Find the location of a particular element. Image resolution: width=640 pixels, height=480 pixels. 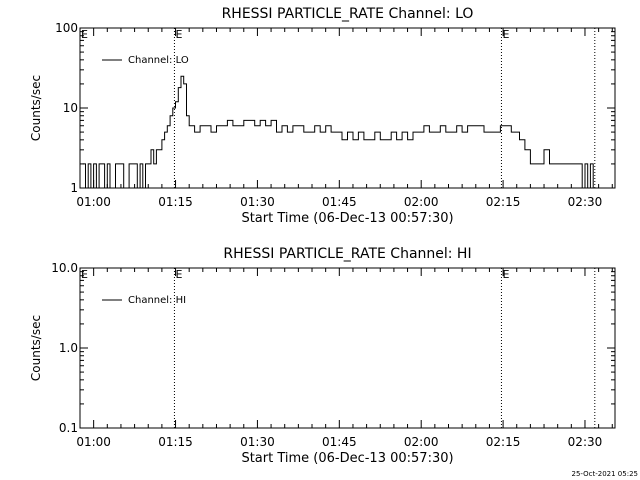

y-tick-label: 0.1 is located at coordinates (68, 428).